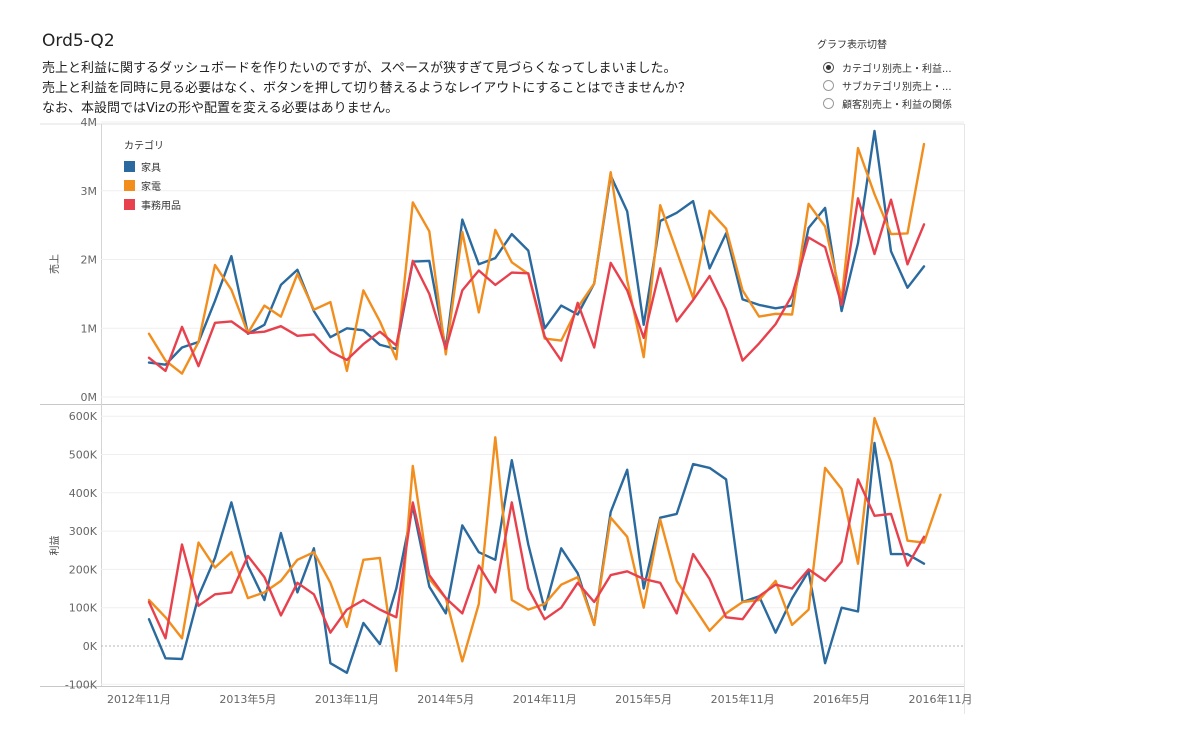 The width and height of the screenshot is (1200, 756). Describe the element at coordinates (220, 108) in the screenshot. I see `description-line-3: なお、本設問ではVizの形や配置を変える必要はありません。` at that location.